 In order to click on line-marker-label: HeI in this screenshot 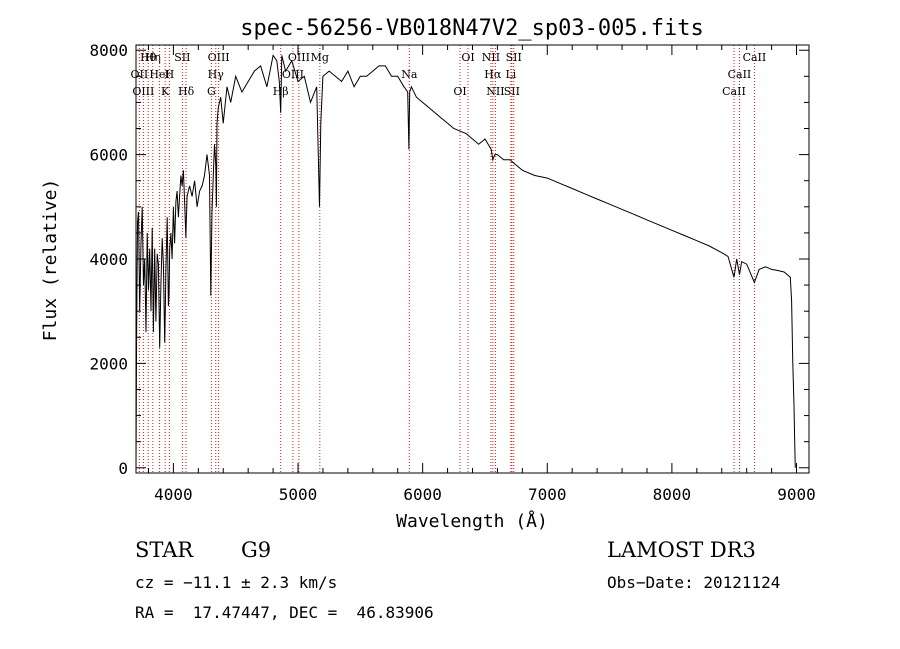, I will do `click(159, 74)`.